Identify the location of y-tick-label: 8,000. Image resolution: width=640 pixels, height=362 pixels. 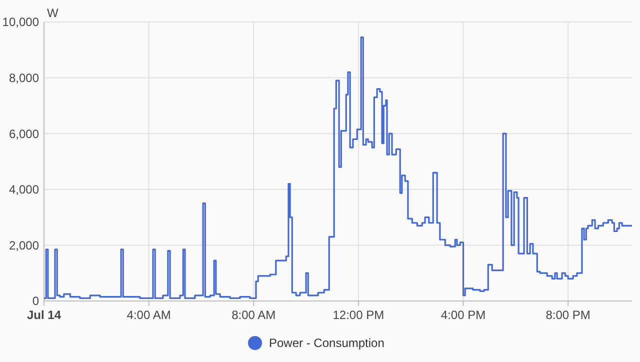
(24, 78).